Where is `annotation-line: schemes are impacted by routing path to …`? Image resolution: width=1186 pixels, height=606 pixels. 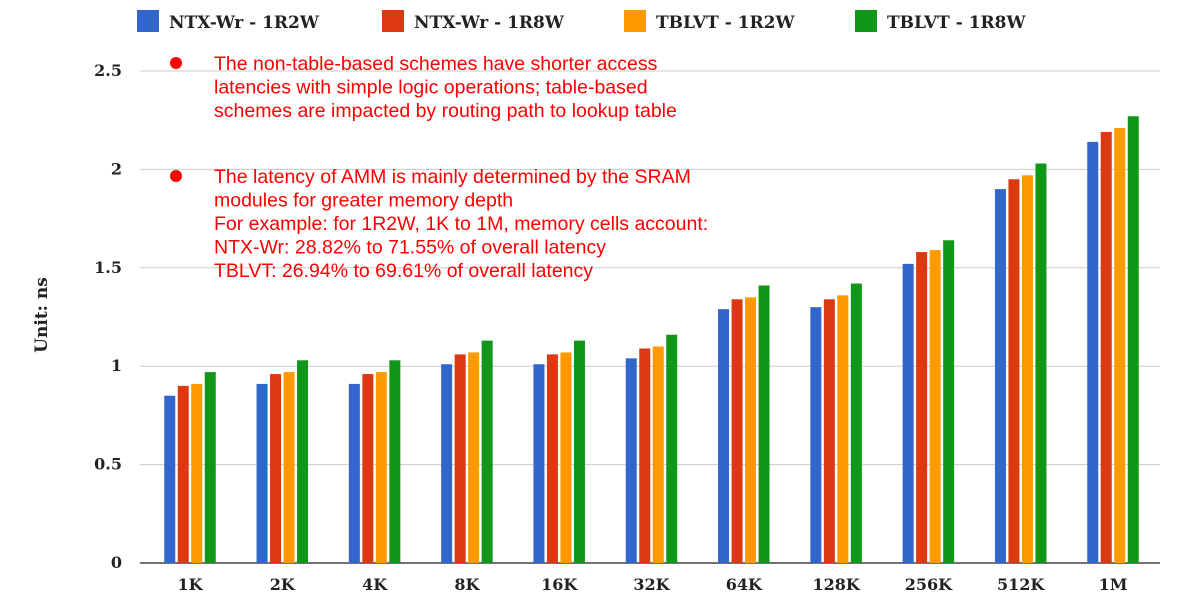 annotation-line: schemes are impacted by routing path to … is located at coordinates (445, 111).